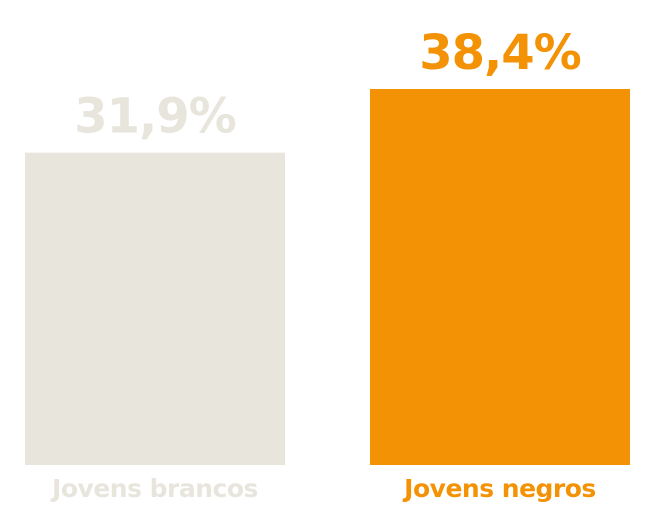 This screenshot has height=520, width=656. What do you see at coordinates (155, 117) in the screenshot?
I see `value-label: 31,9%` at bounding box center [155, 117].